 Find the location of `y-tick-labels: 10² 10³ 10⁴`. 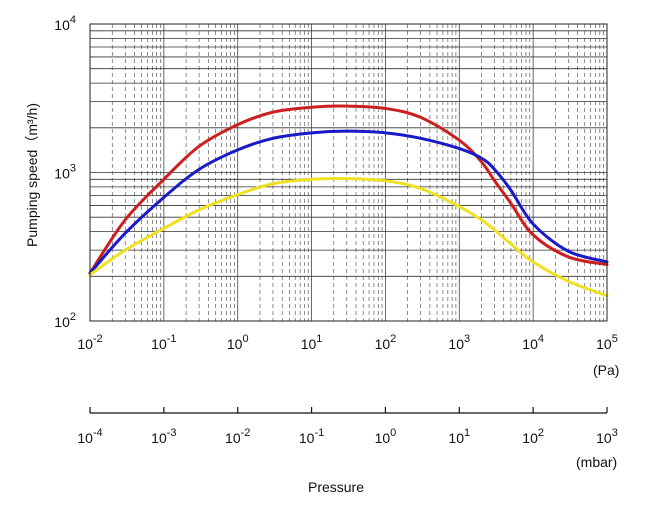

y-tick-labels: 10² 10³ 10⁴ is located at coordinates (65, 172).